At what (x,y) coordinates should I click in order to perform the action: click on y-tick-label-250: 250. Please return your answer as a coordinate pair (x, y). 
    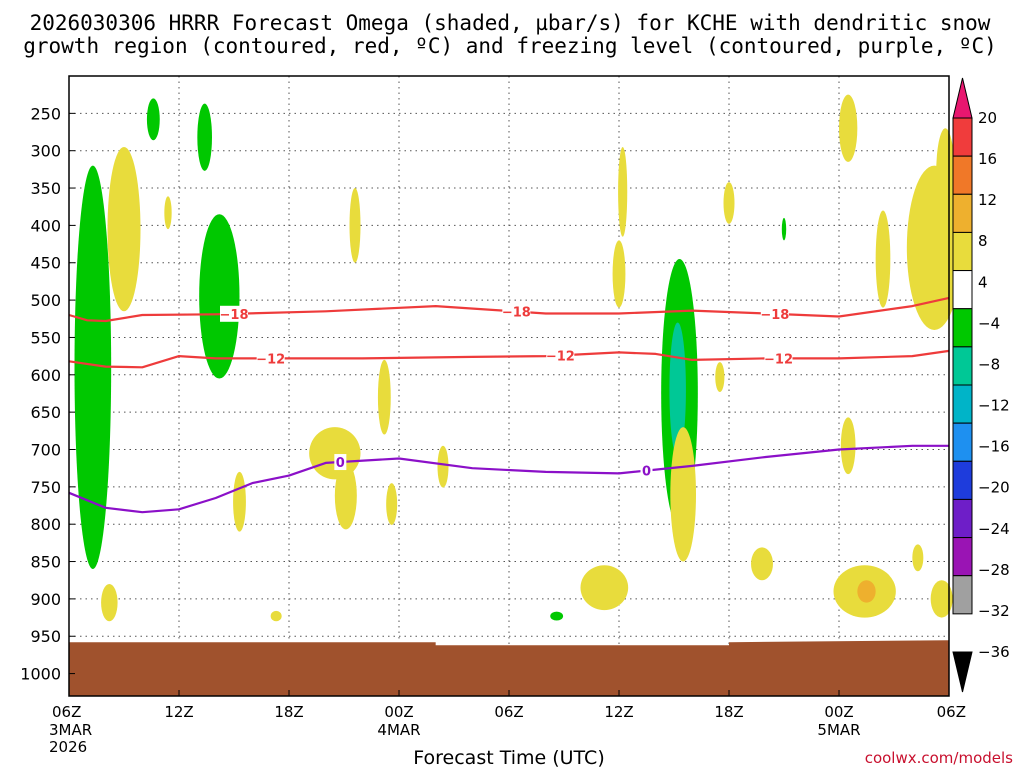
    Looking at the image, I should click on (45, 113).